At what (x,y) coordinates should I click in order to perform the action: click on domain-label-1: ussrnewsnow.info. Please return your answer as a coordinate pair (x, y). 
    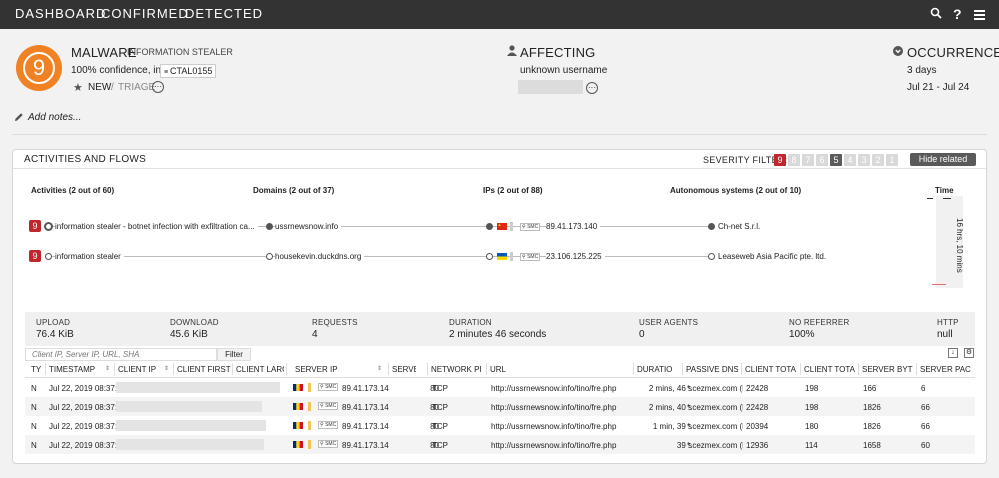
    Looking at the image, I should click on (308, 226).